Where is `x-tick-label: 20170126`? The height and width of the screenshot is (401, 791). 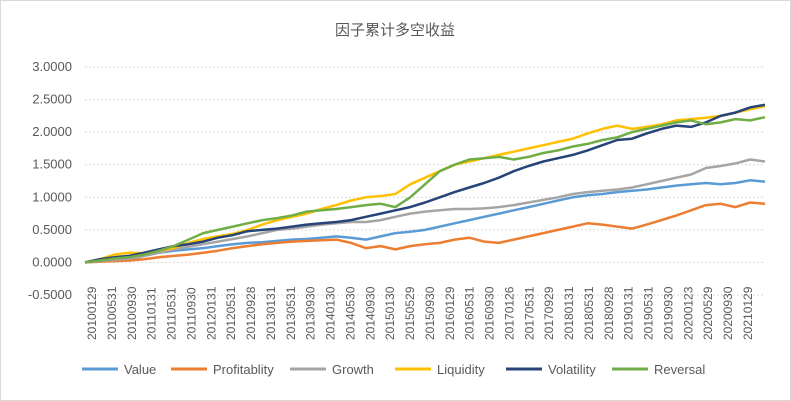 x-tick-label: 20170126 is located at coordinates (509, 313).